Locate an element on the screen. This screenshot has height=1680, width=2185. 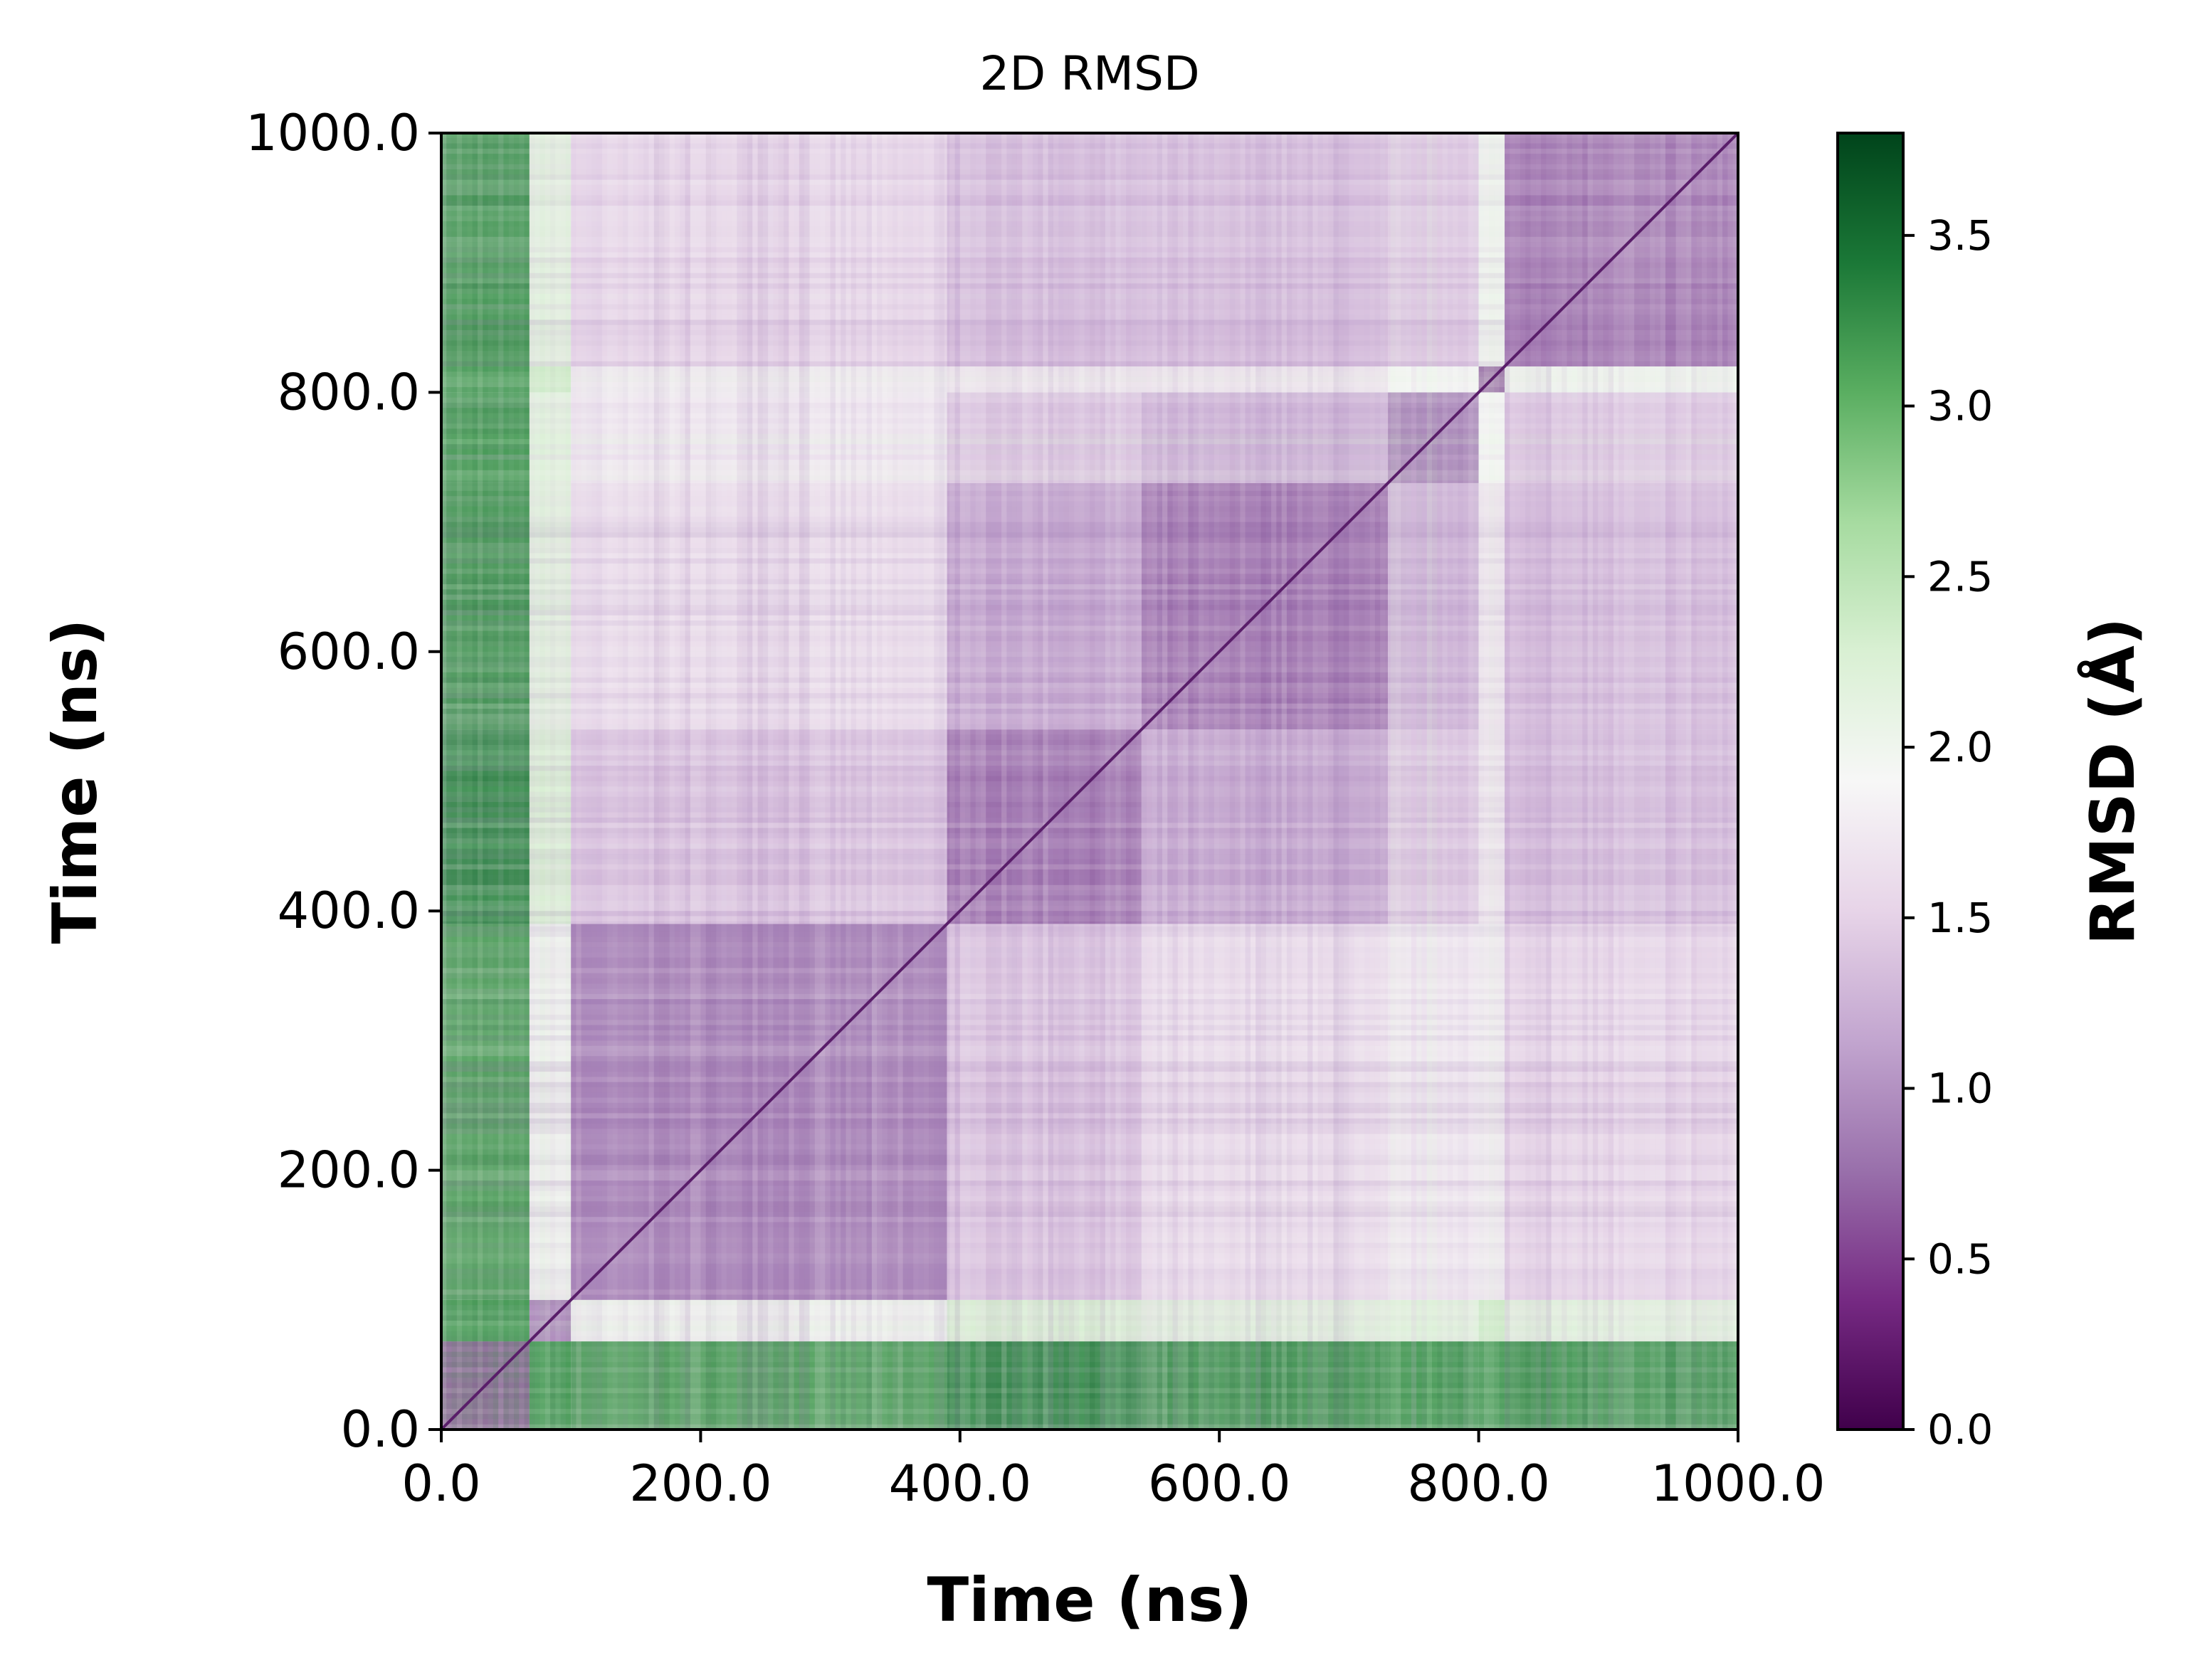
y-tick-label: 600.0 is located at coordinates (349, 652).